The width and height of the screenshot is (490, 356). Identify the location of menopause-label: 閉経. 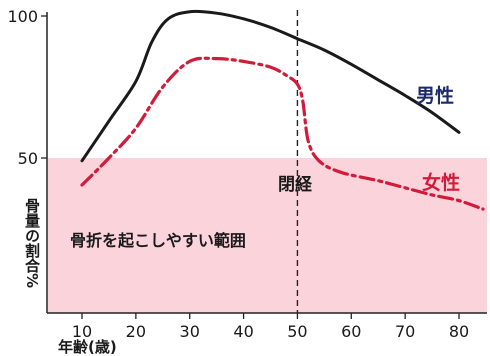
(295, 184).